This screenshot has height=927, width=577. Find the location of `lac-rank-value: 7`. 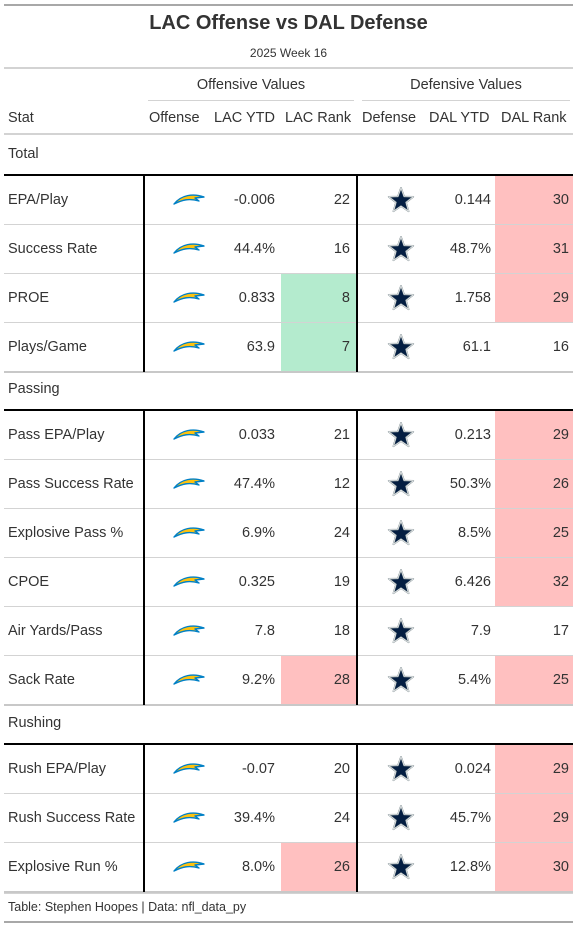

lac-rank-value: 7 is located at coordinates (345, 347).